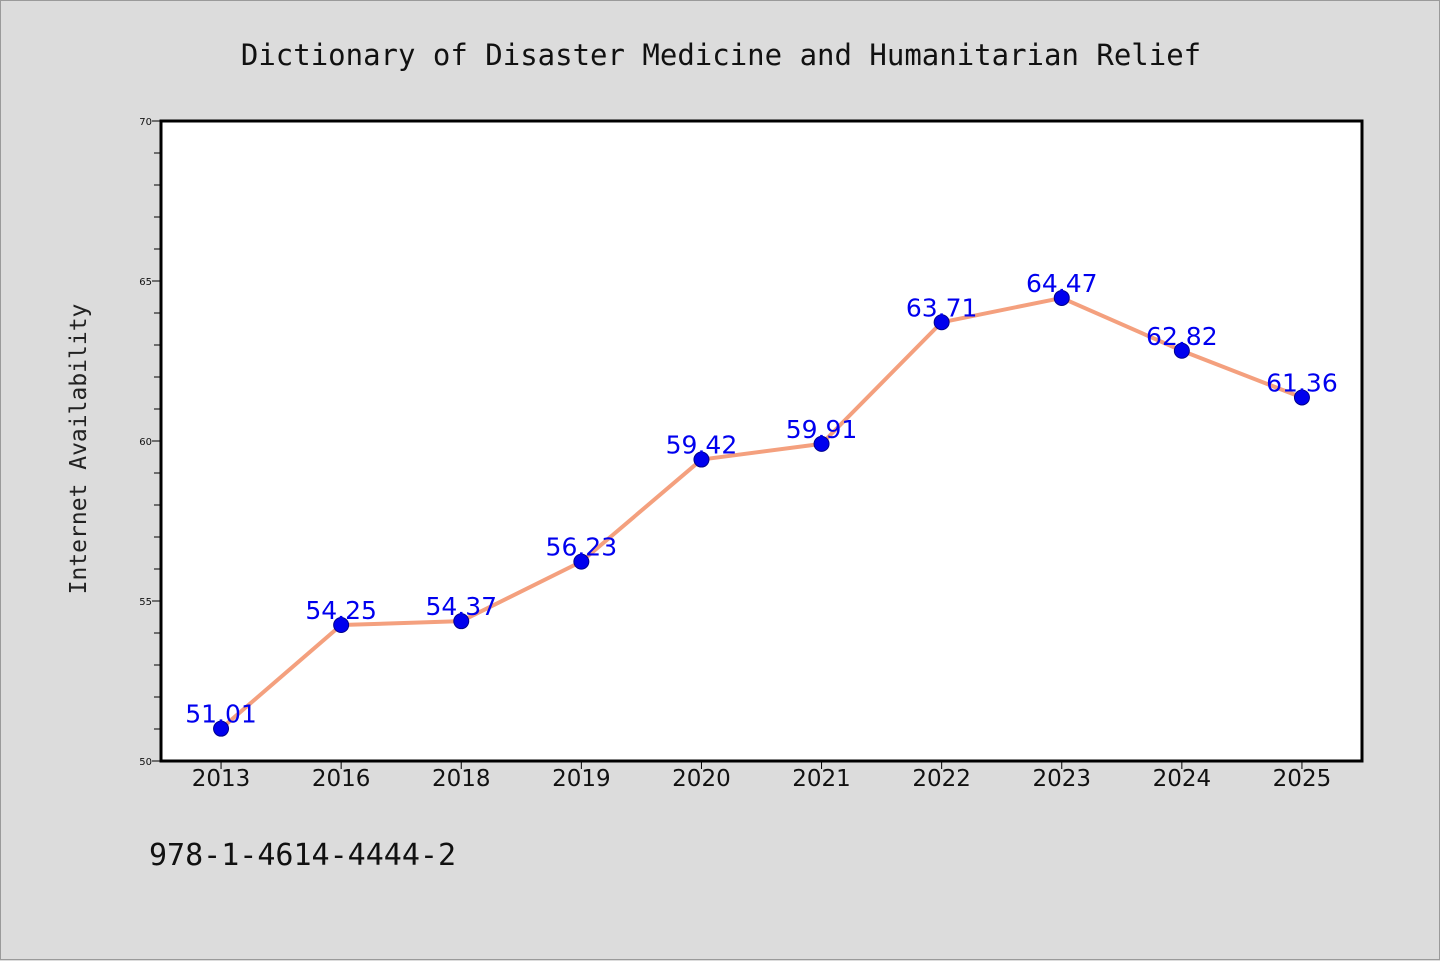  Describe the element at coordinates (221, 779) in the screenshot. I see `x-tick-label: 2013` at that location.